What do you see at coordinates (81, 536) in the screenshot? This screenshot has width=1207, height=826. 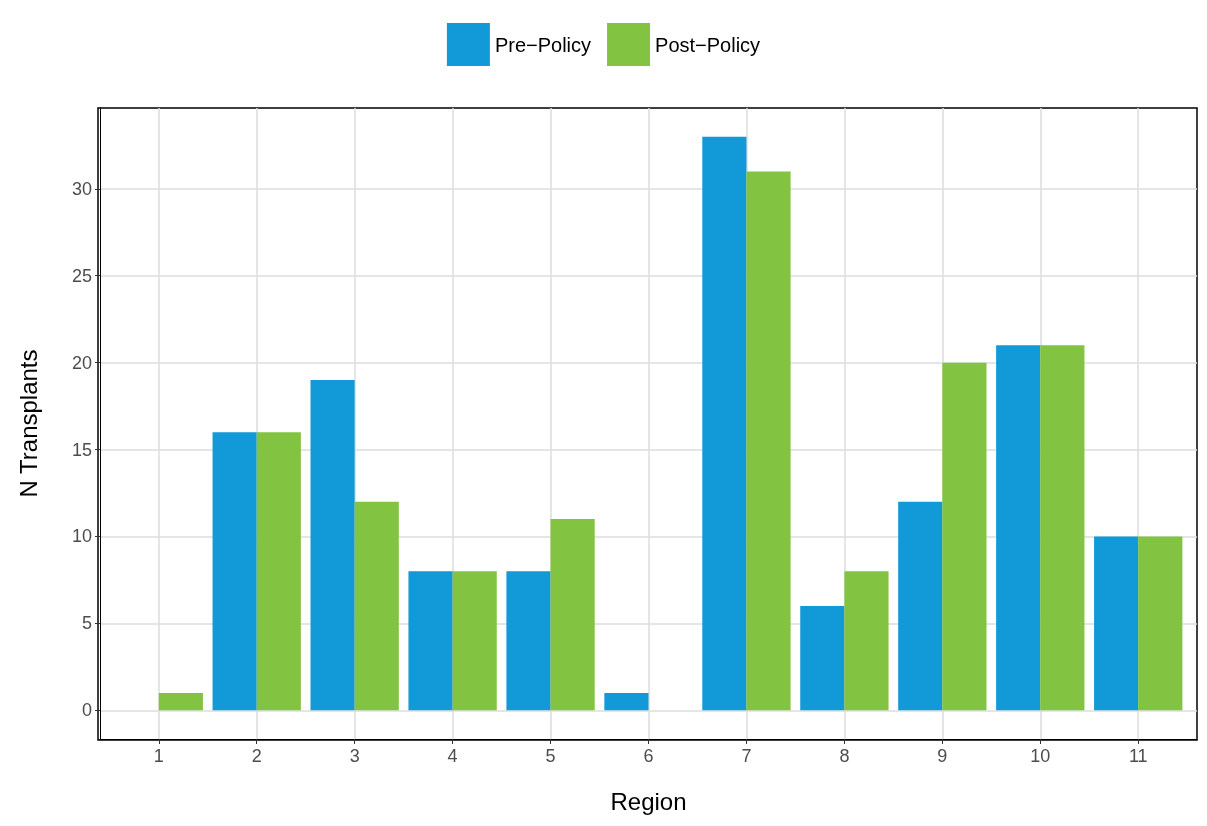 I see `y-tick-label: 10` at bounding box center [81, 536].